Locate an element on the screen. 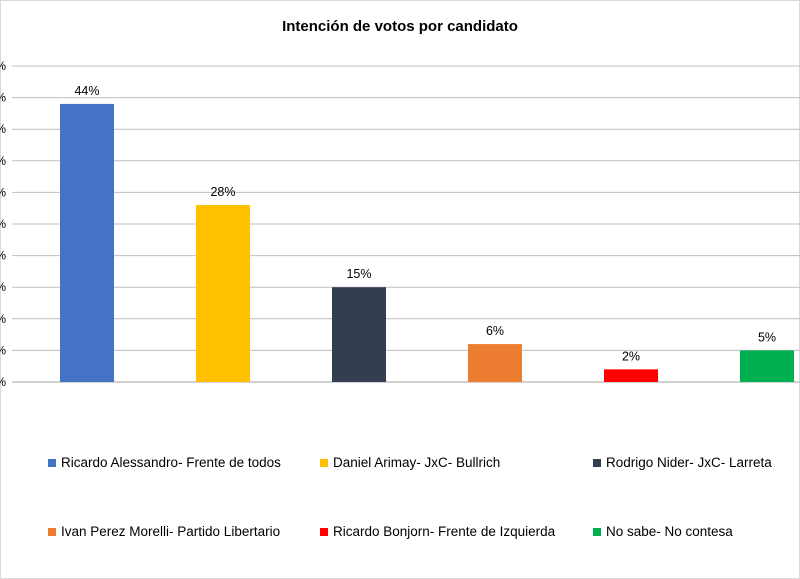  data-label: 15% is located at coordinates (358, 274).